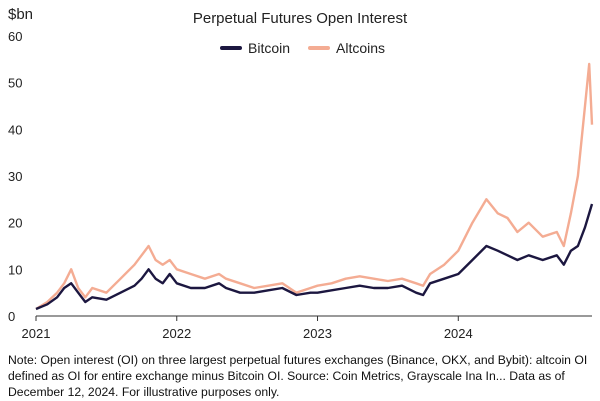  Describe the element at coordinates (458, 333) in the screenshot. I see `x-tick-label: 2024` at that location.